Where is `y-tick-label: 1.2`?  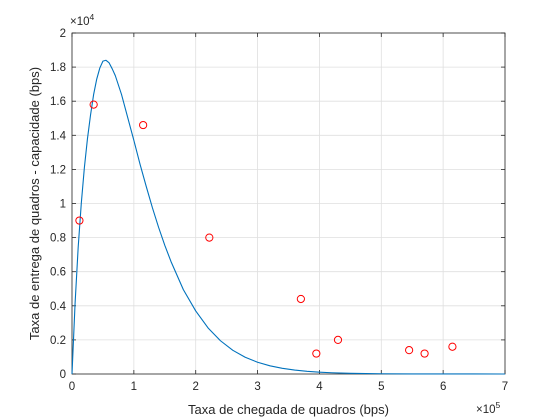
y-tick-label: 1.2 is located at coordinates (58, 170).